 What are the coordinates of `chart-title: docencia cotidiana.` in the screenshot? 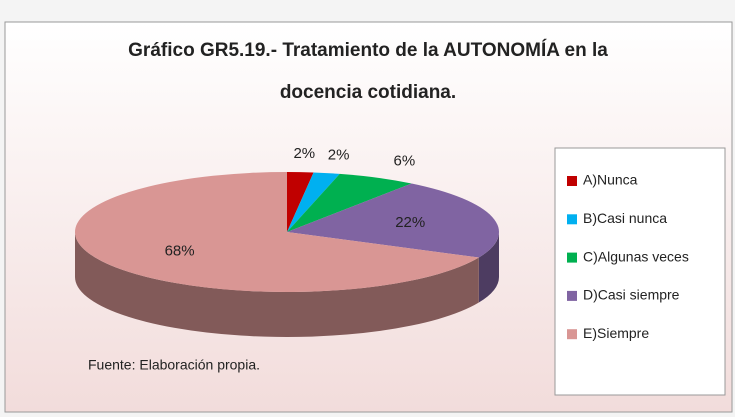 It's located at (368, 92).